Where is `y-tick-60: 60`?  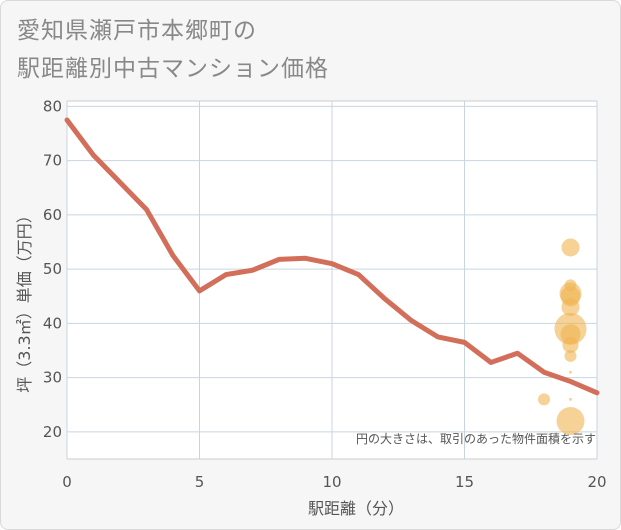 y-tick-60: 60 is located at coordinates (52, 215).